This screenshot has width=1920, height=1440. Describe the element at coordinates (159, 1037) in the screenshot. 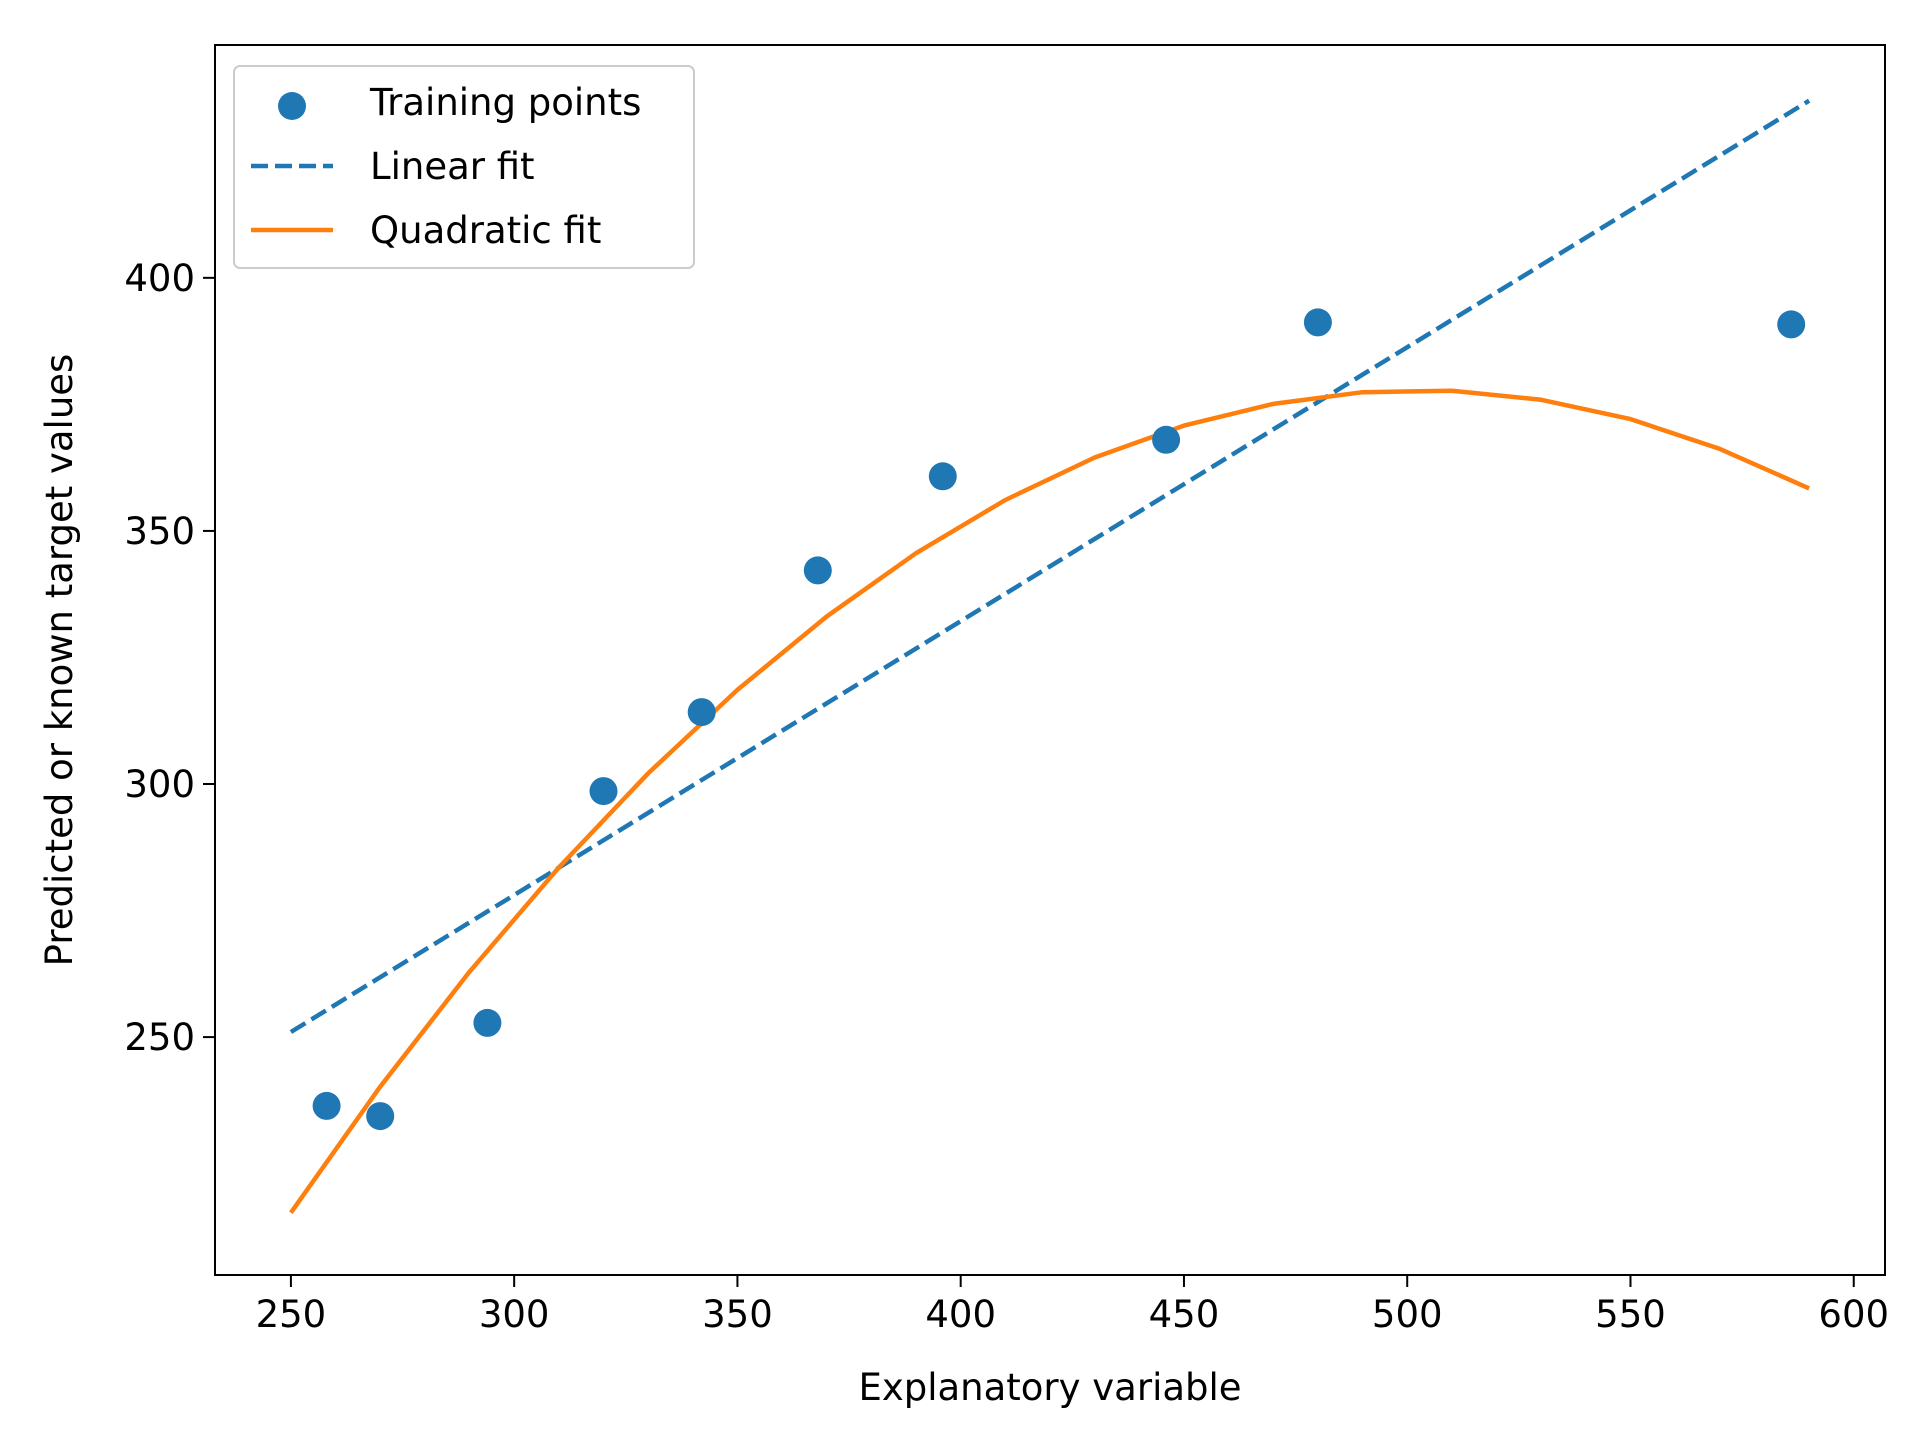

I see `y-tick-label: 250` at that location.